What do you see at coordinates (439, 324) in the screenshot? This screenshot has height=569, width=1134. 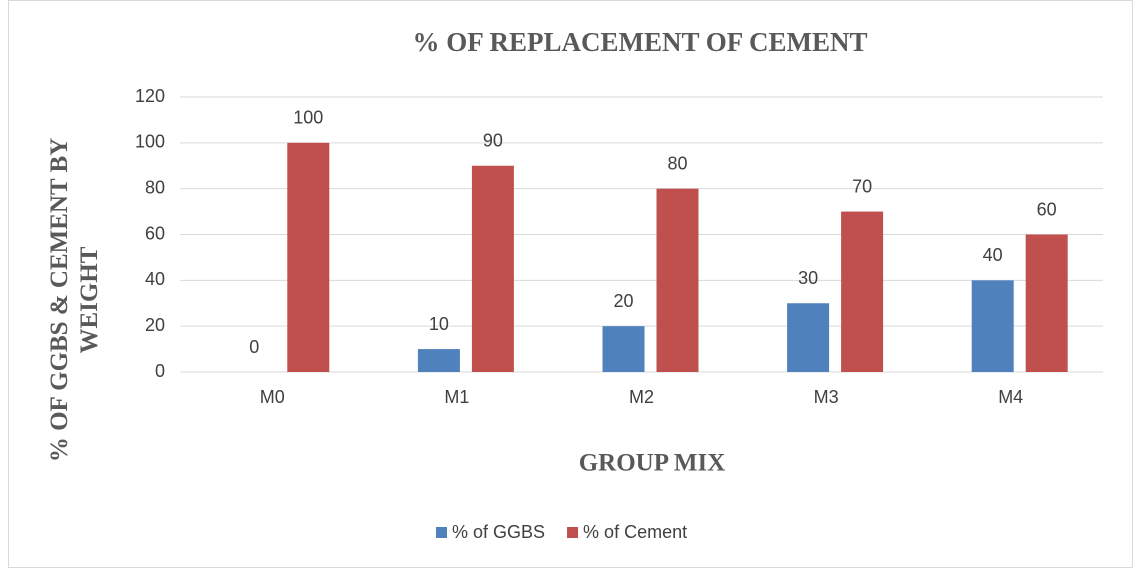 I see `data-label: 10` at bounding box center [439, 324].